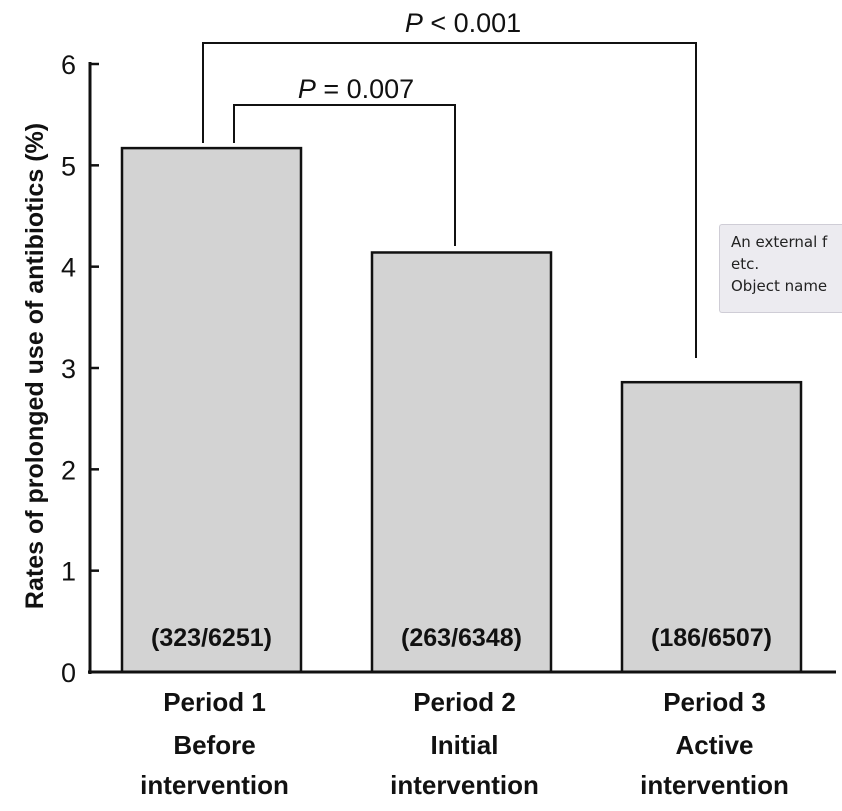  I want to click on bar-count-label-2: (263/6348), so click(461, 638).